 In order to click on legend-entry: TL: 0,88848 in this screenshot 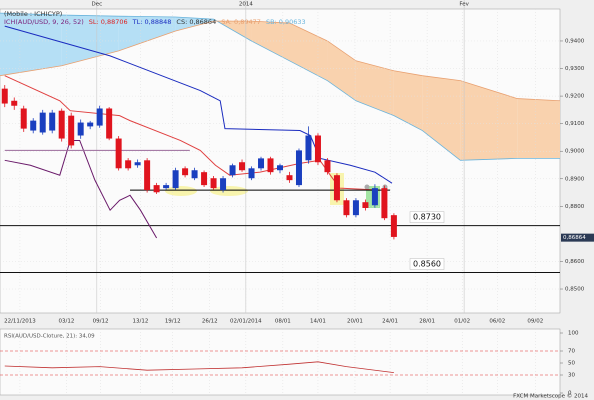, I will do `click(152, 22)`.